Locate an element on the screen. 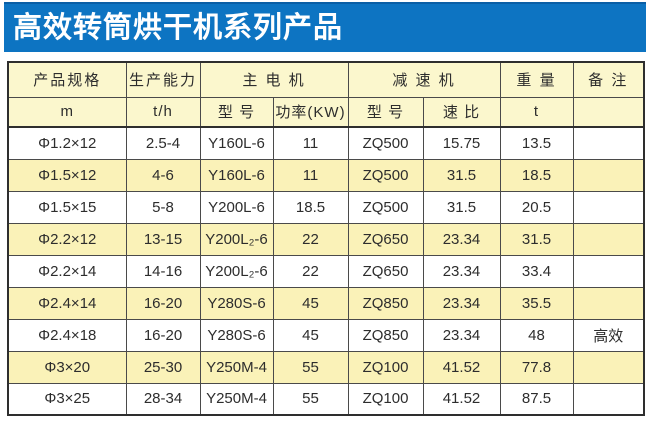 The width and height of the screenshot is (650, 422). table-row: Φ3×20 25-30 Y250M-4 55 ZQ100 41.52 77.8 is located at coordinates (326, 367).